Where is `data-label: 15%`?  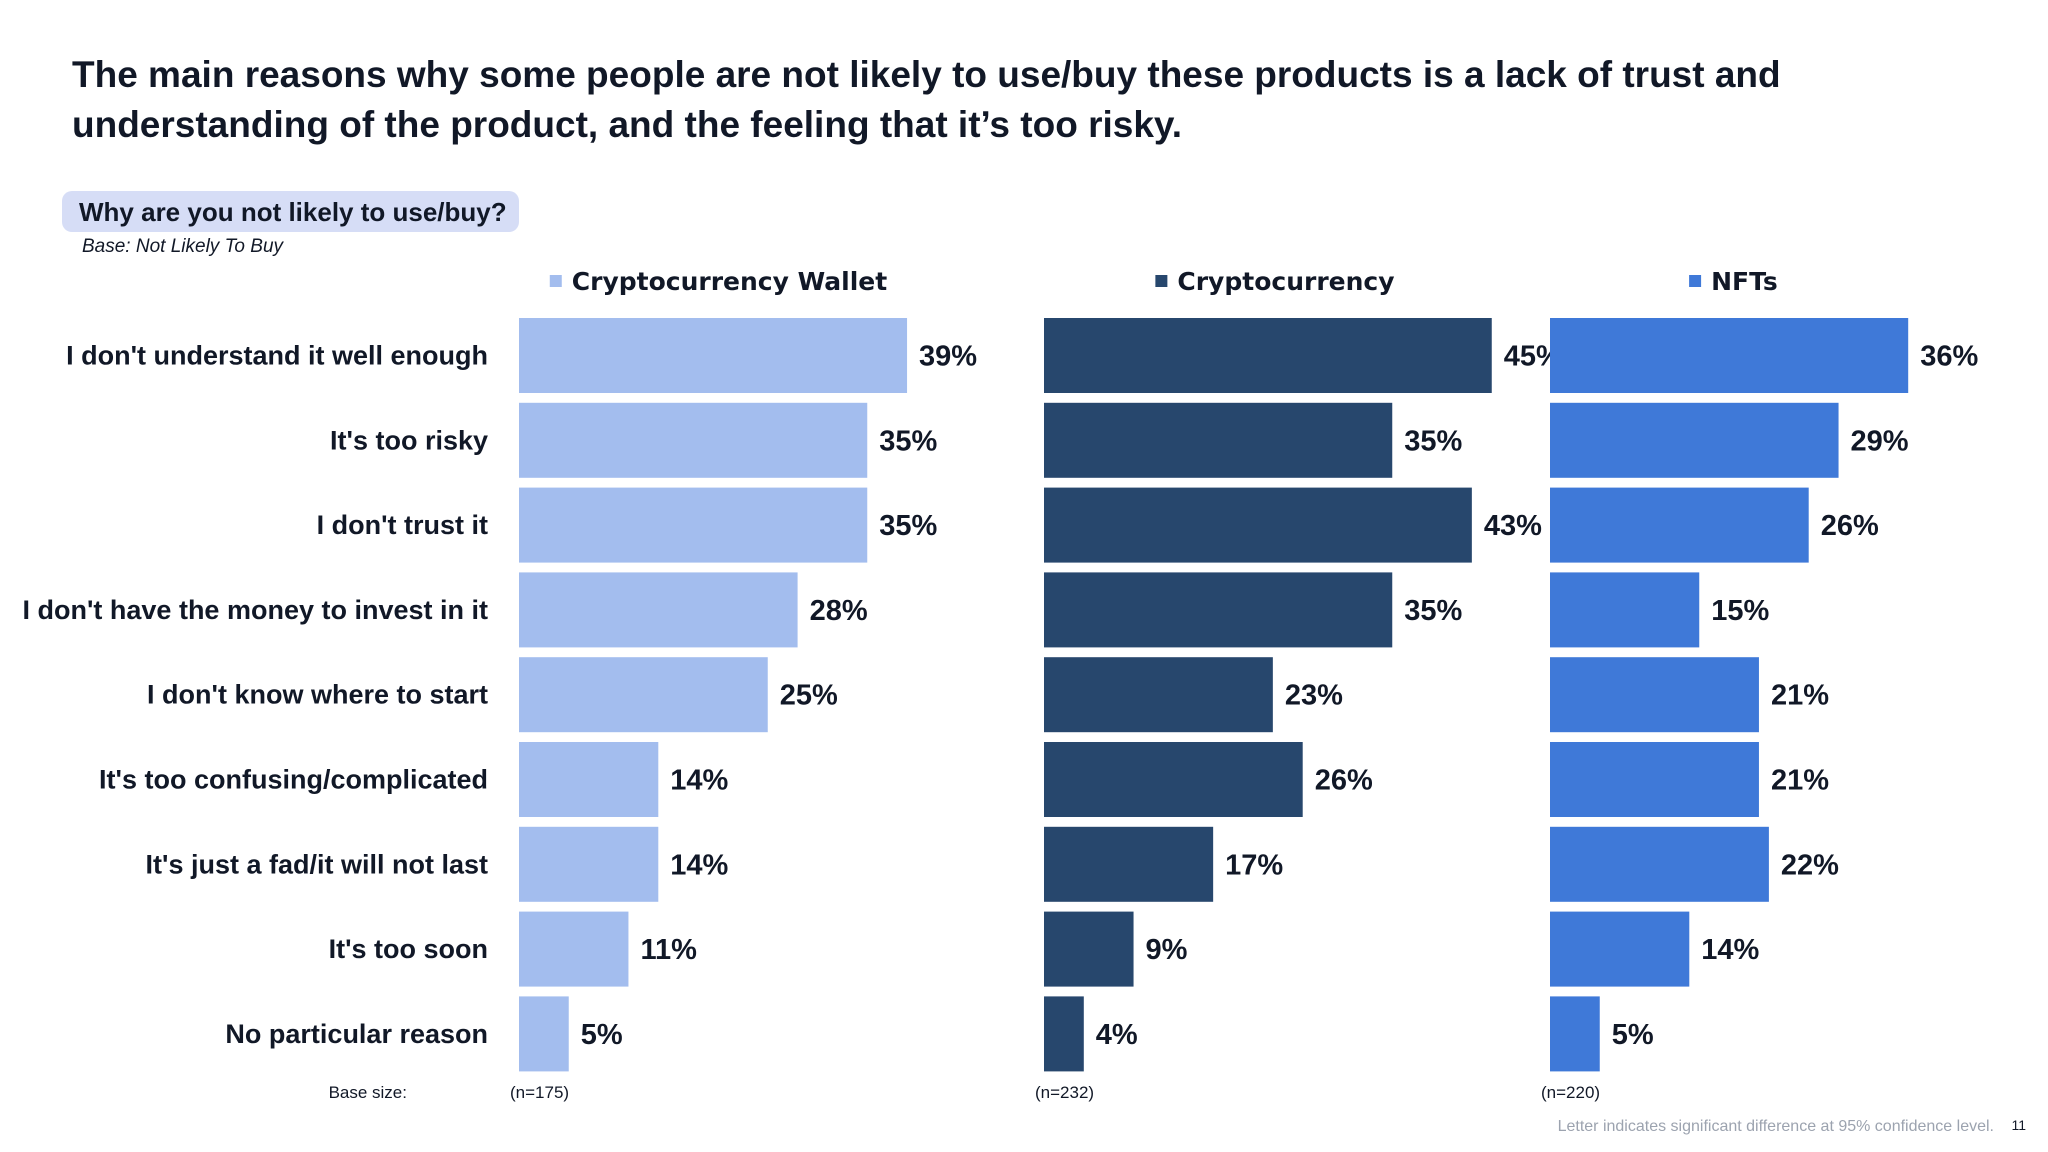 data-label: 15% is located at coordinates (1740, 611).